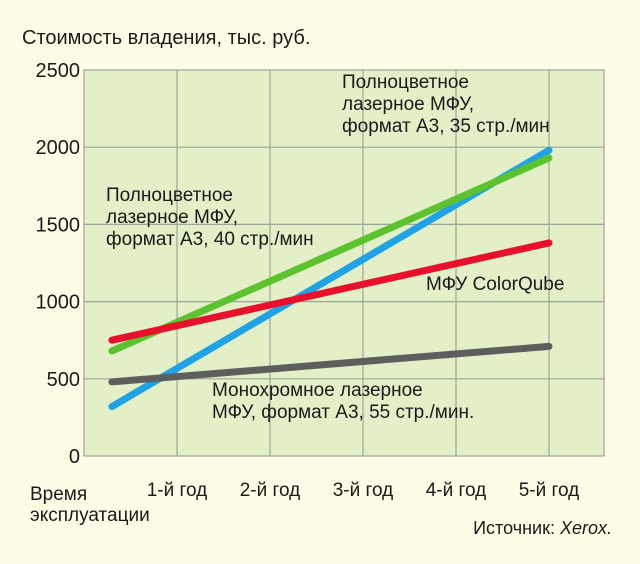 This screenshot has width=640, height=564. Describe the element at coordinates (74, 457) in the screenshot. I see `y-tick-label: 0` at that location.